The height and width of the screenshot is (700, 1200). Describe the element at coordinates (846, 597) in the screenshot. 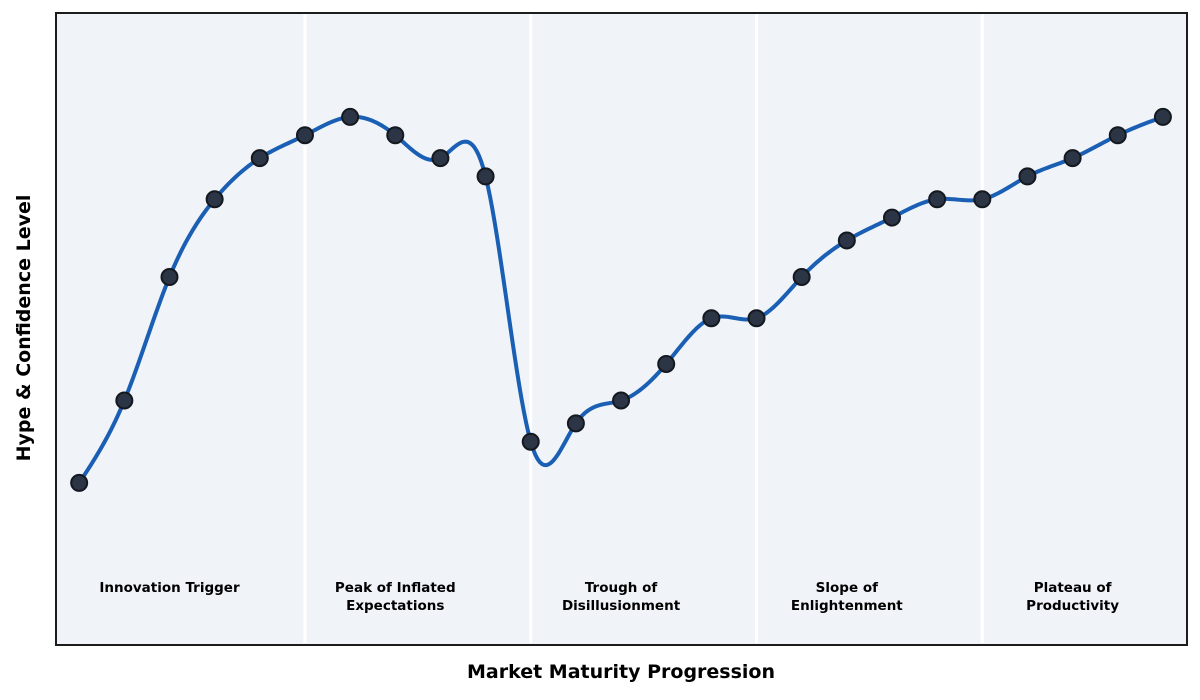

I see `phase-label-slope-of-enlightenment: Slope of Enlightenment` at that location.